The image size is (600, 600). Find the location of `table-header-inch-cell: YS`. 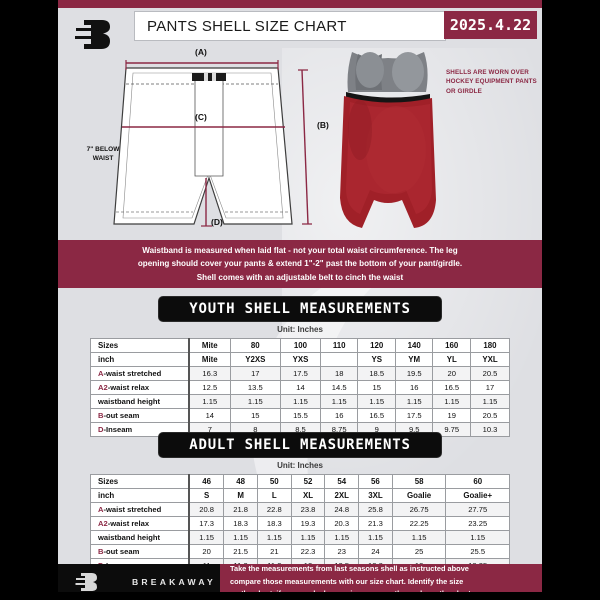

table-header-inch-cell: YS is located at coordinates (376, 359).